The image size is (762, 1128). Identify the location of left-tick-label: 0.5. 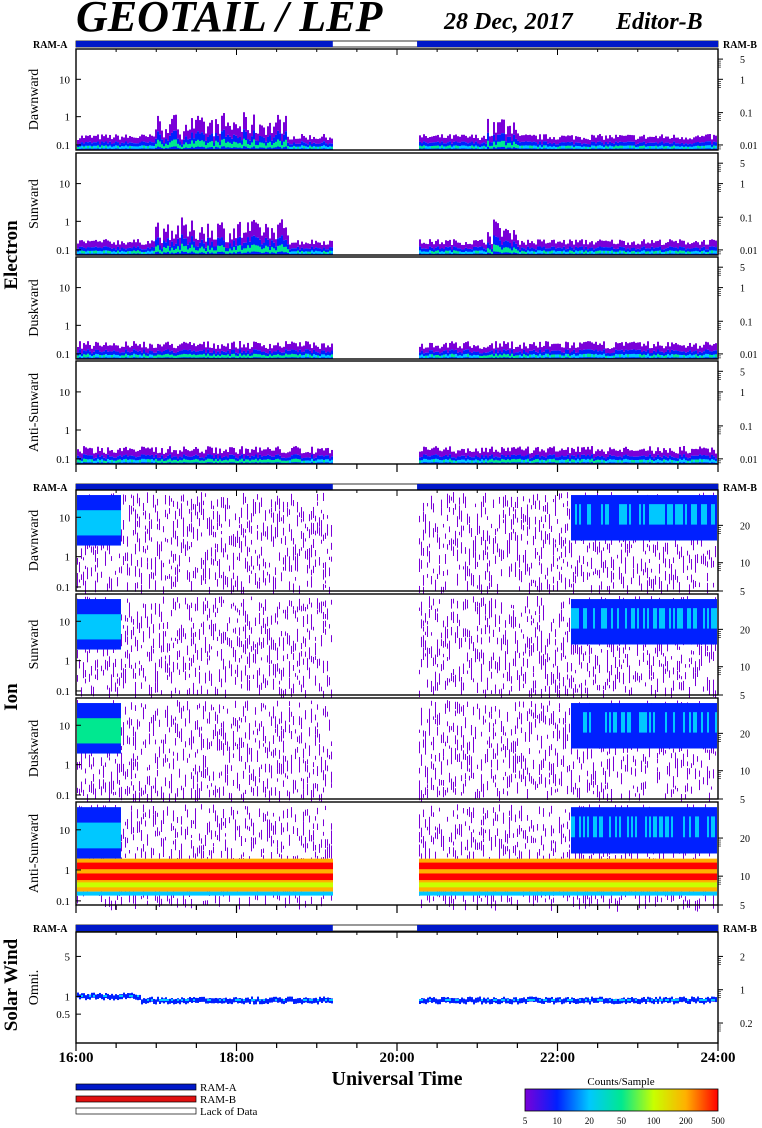
(63, 1015).